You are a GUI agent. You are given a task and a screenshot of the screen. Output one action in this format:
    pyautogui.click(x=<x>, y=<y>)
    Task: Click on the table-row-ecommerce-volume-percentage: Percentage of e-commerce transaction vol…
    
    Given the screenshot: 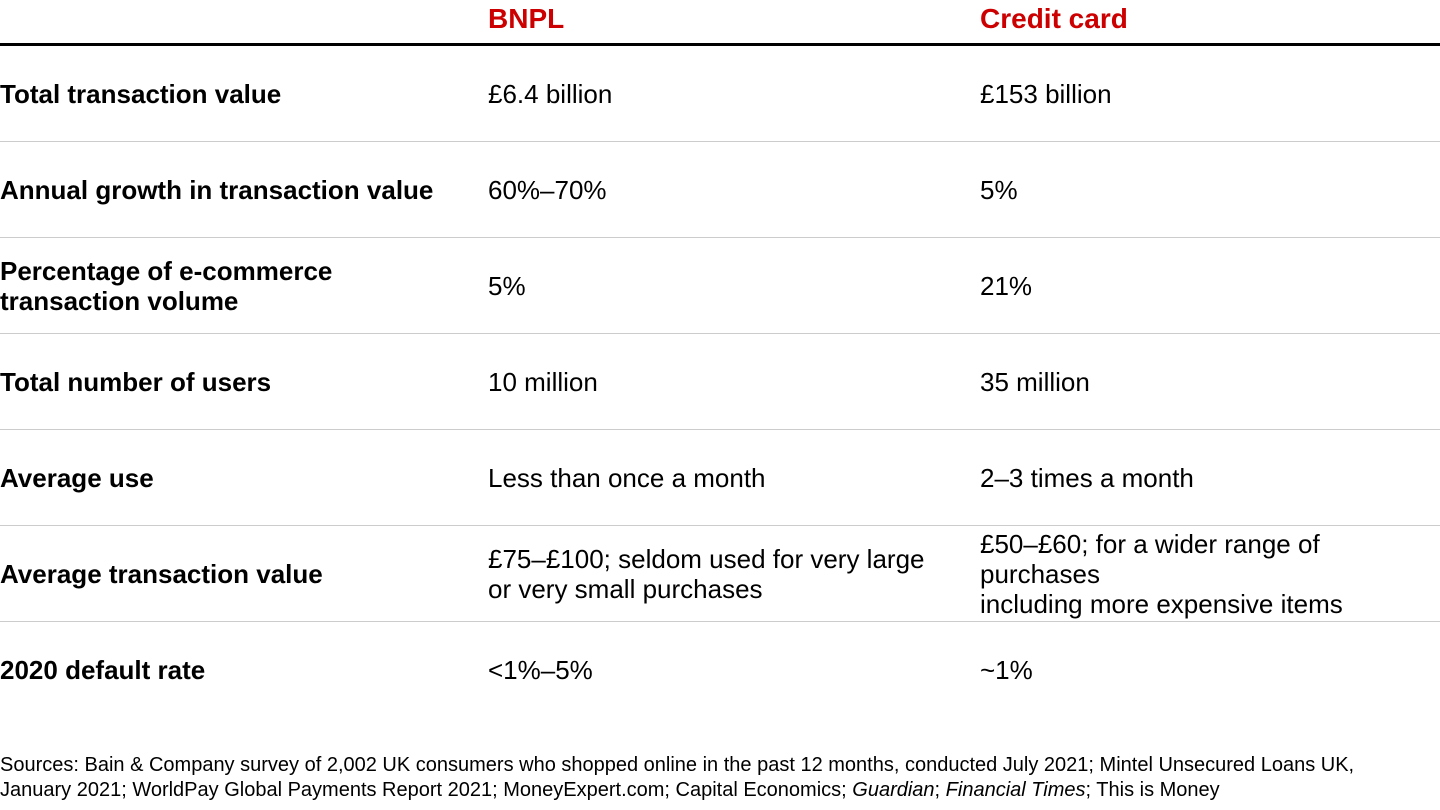 What is the action you would take?
    pyautogui.click(x=720, y=286)
    